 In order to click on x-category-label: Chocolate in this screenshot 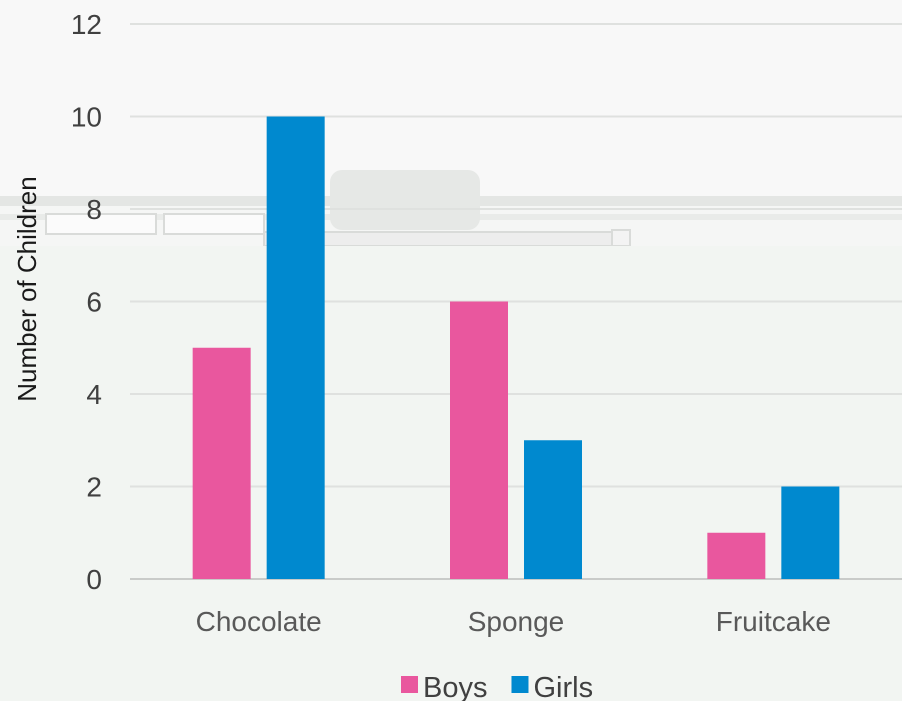, I will do `click(259, 621)`.